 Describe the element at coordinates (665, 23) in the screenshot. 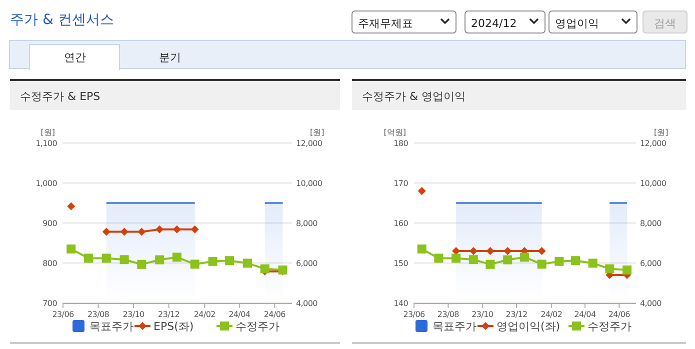

I see `text: 검색` at that location.